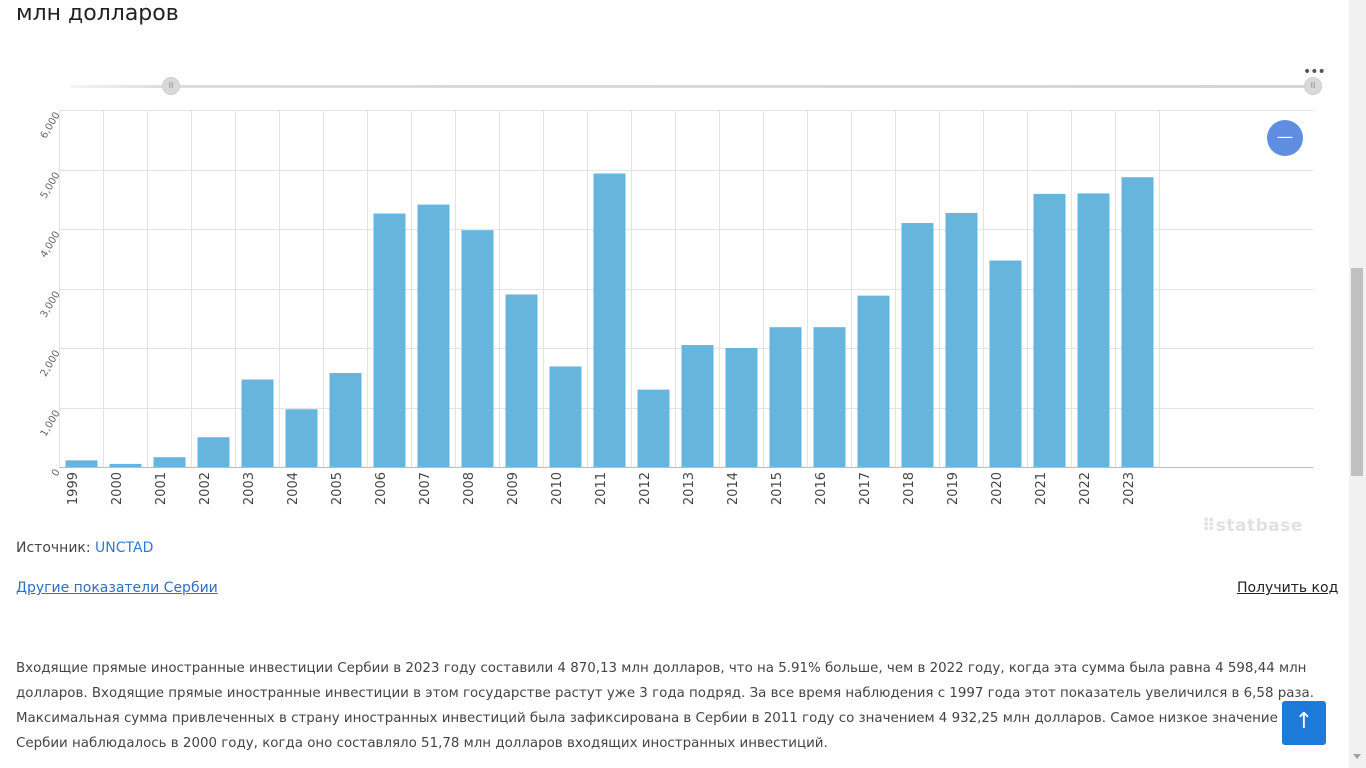  I want to click on x-tick-label: 2018, so click(909, 488).